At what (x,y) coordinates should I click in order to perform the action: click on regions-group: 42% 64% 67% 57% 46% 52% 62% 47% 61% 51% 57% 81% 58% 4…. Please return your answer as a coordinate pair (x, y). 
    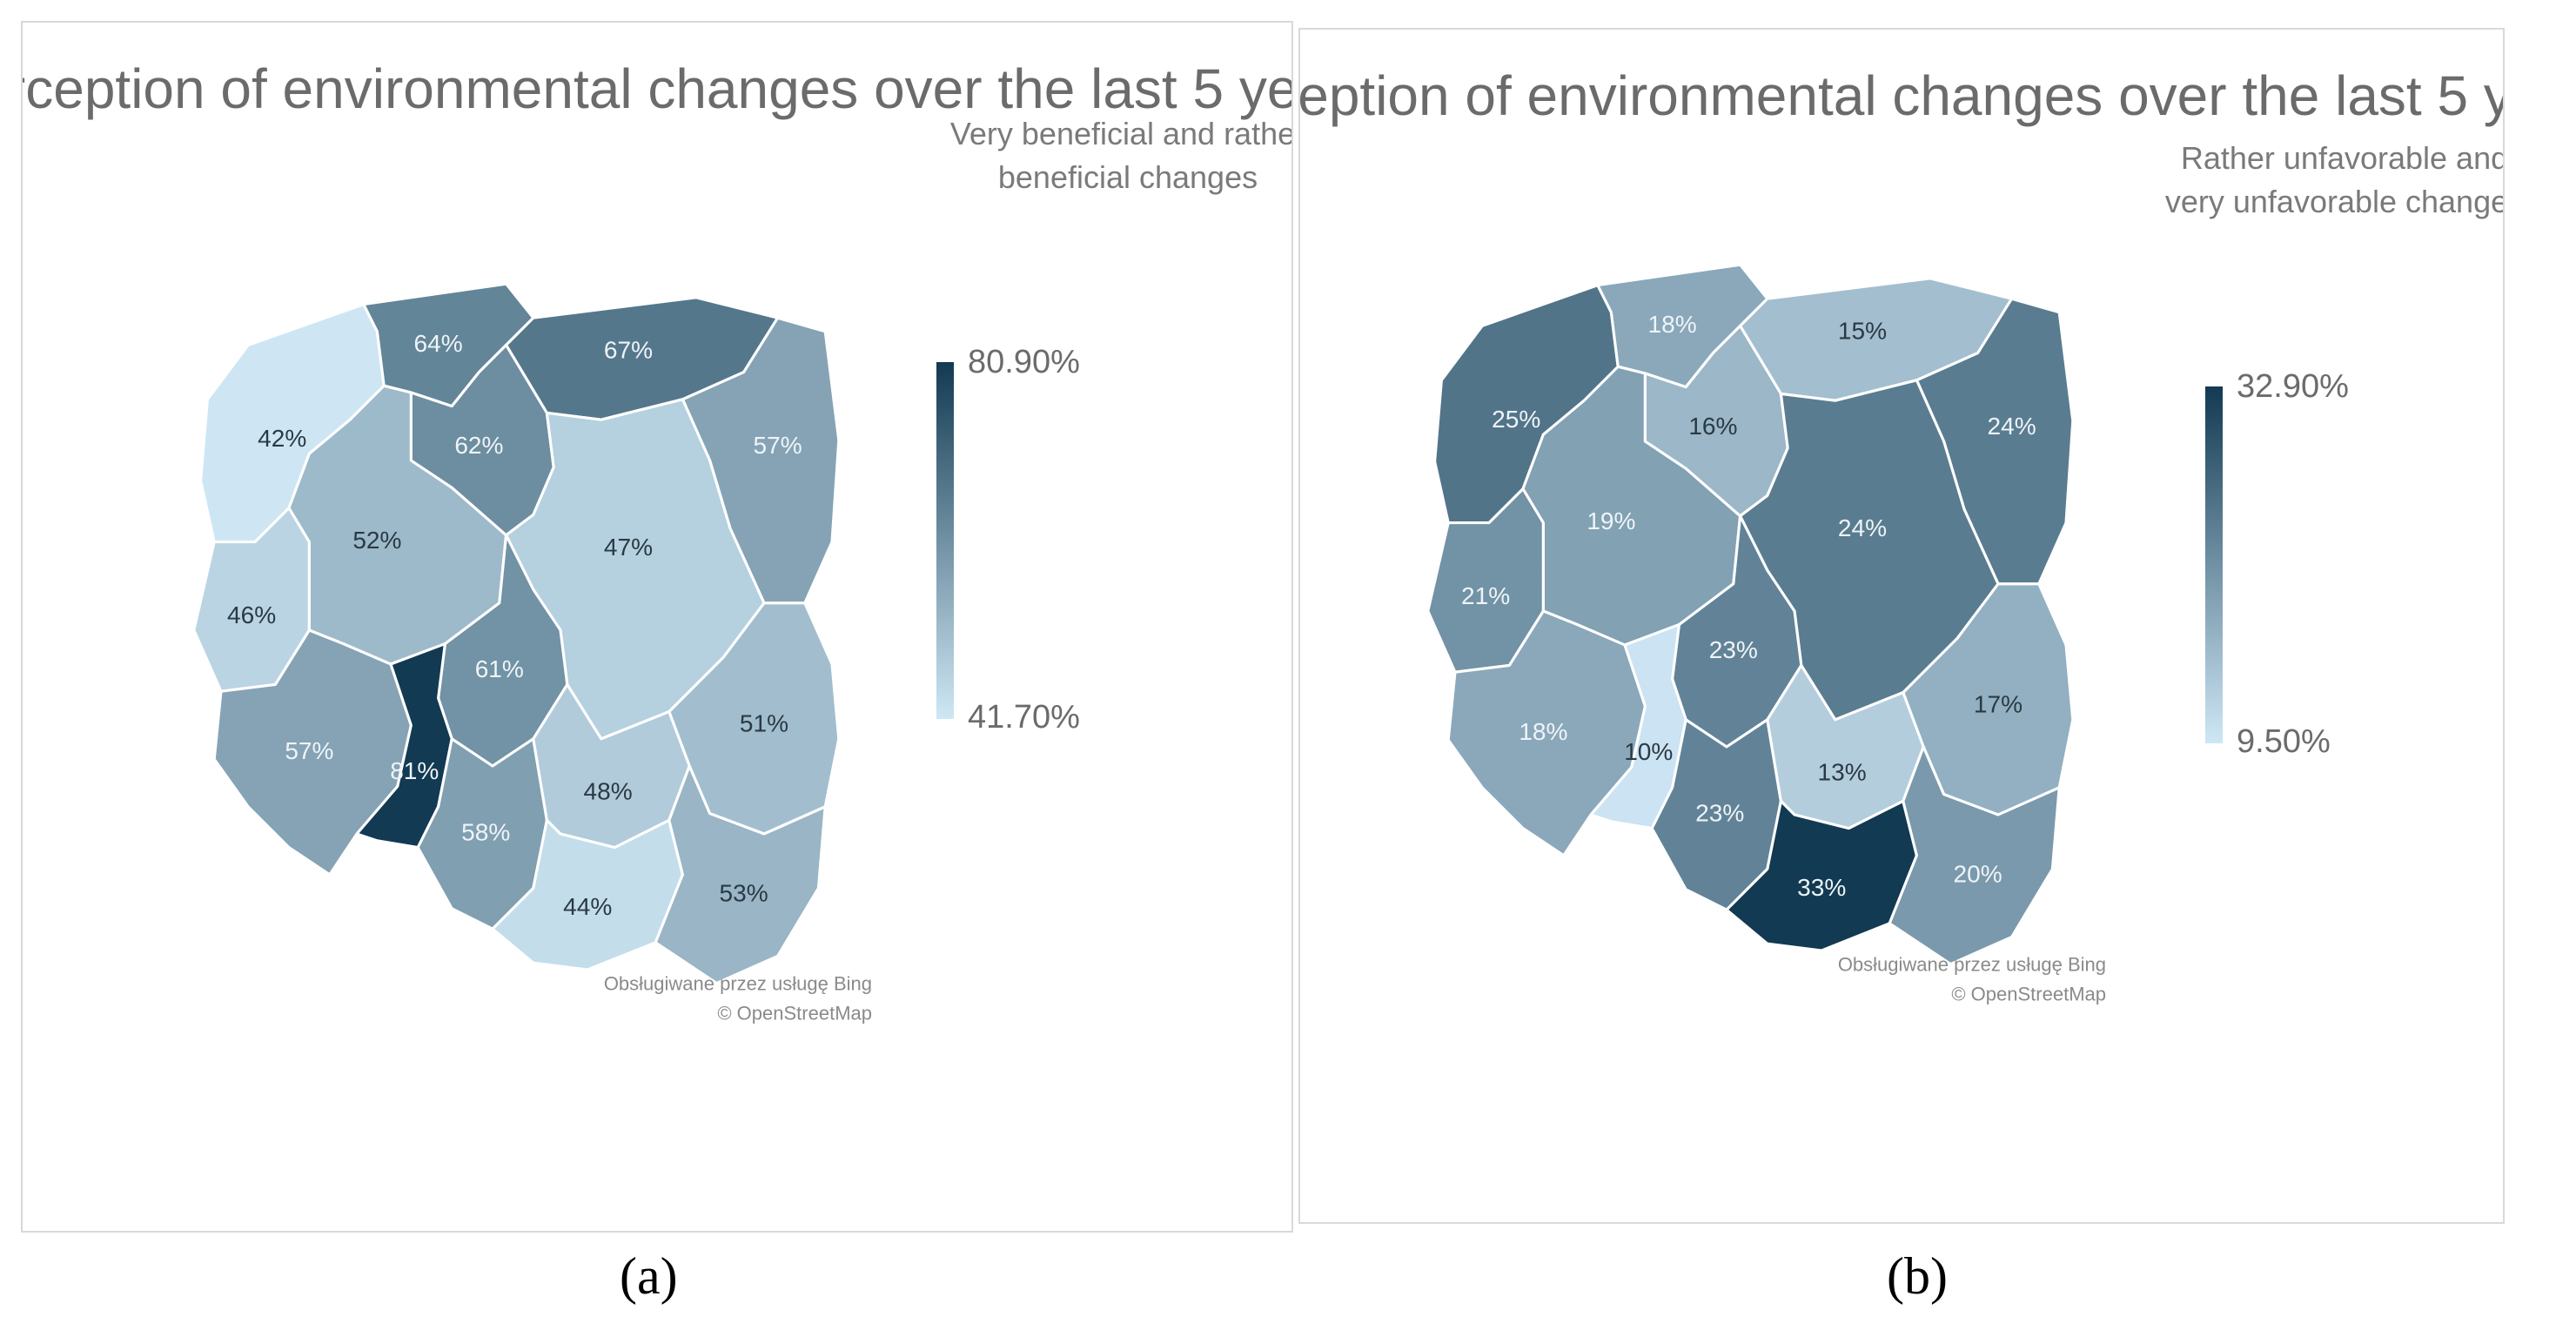
    Looking at the image, I should click on (516, 633).